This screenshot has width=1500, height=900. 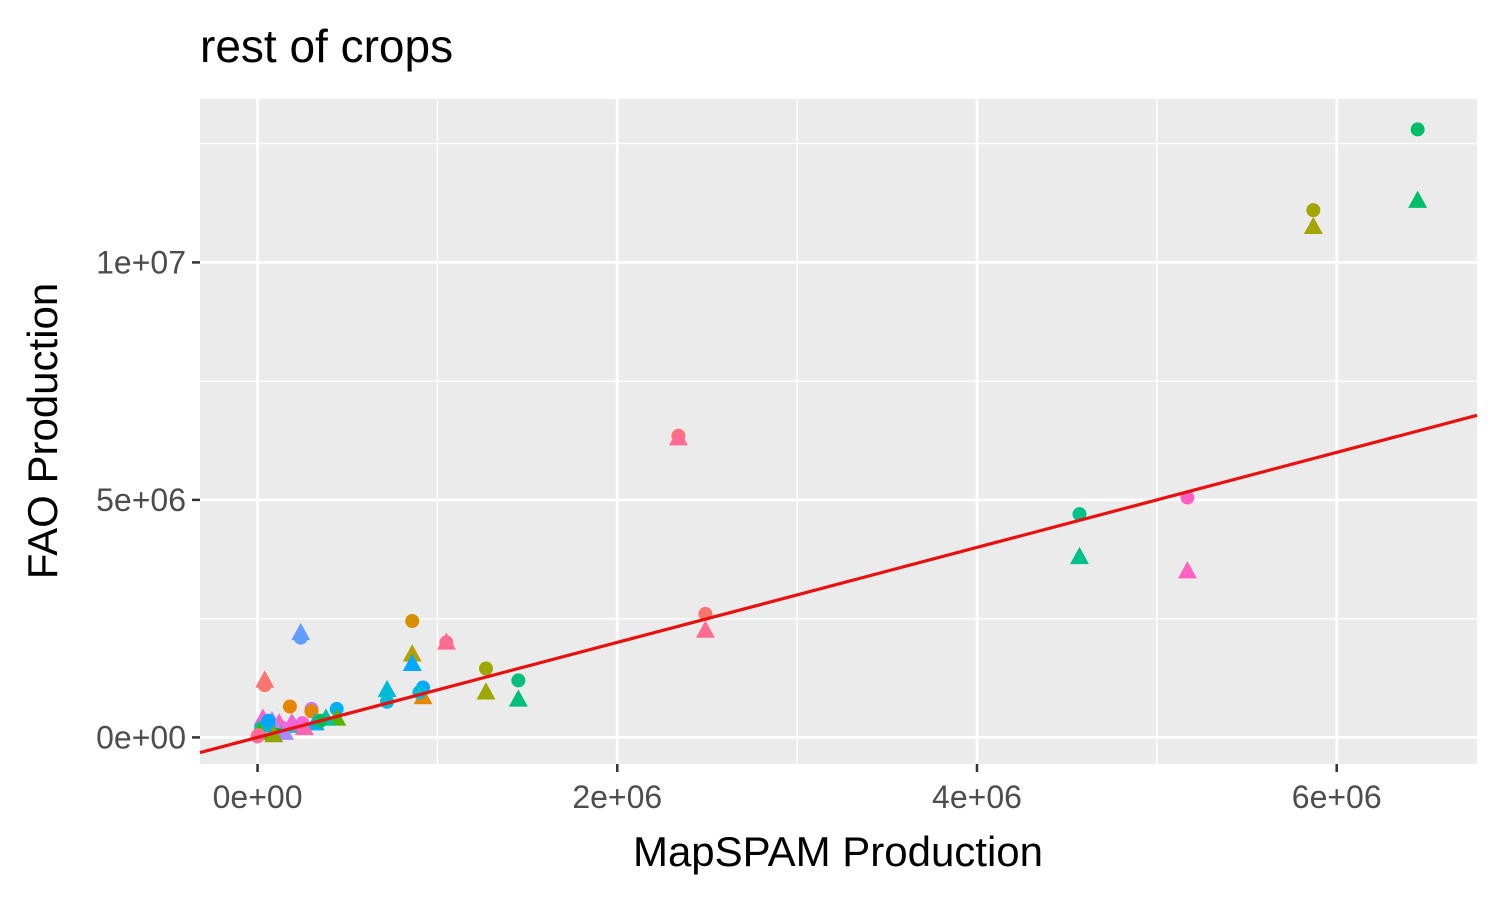 I want to click on x-axis-title: MapSPAM Production, so click(x=838, y=851).